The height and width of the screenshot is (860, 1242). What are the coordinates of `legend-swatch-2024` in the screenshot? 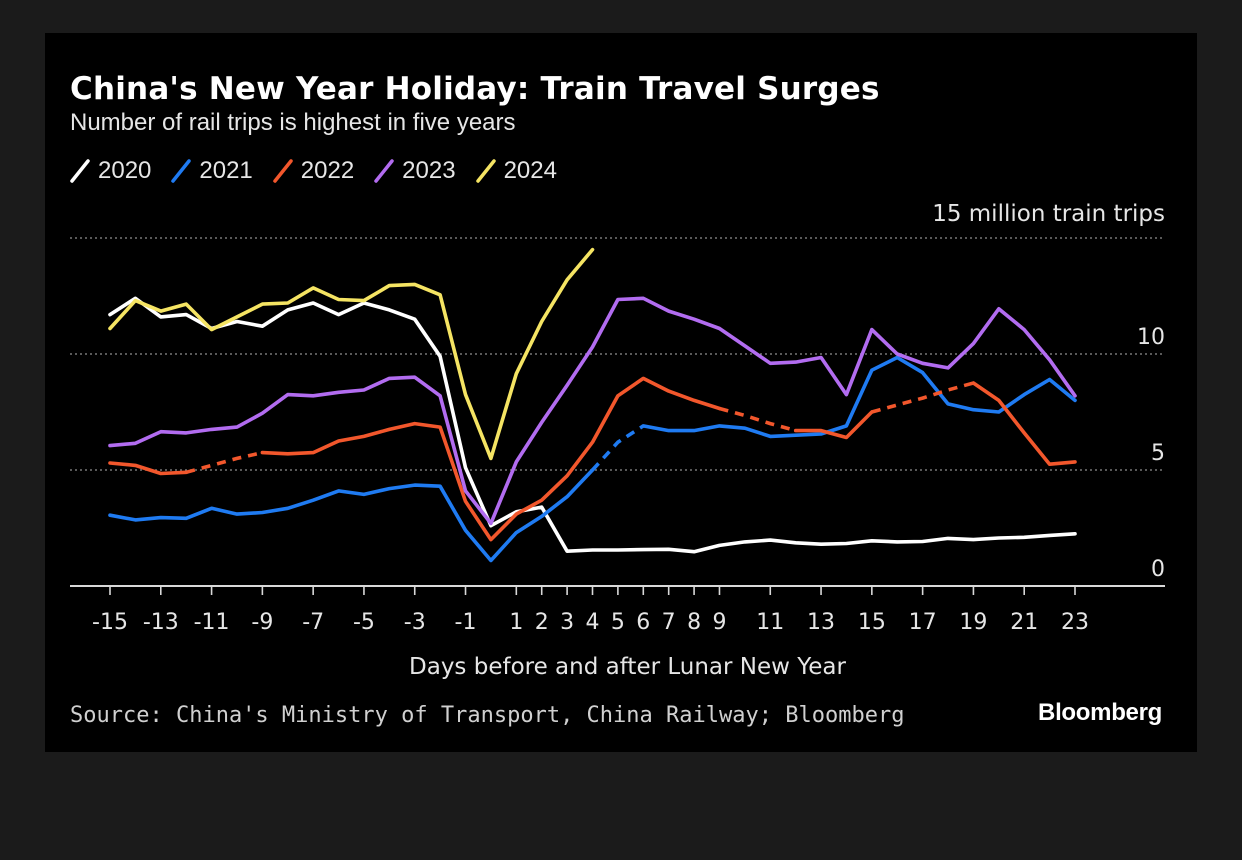 It's located at (485, 171).